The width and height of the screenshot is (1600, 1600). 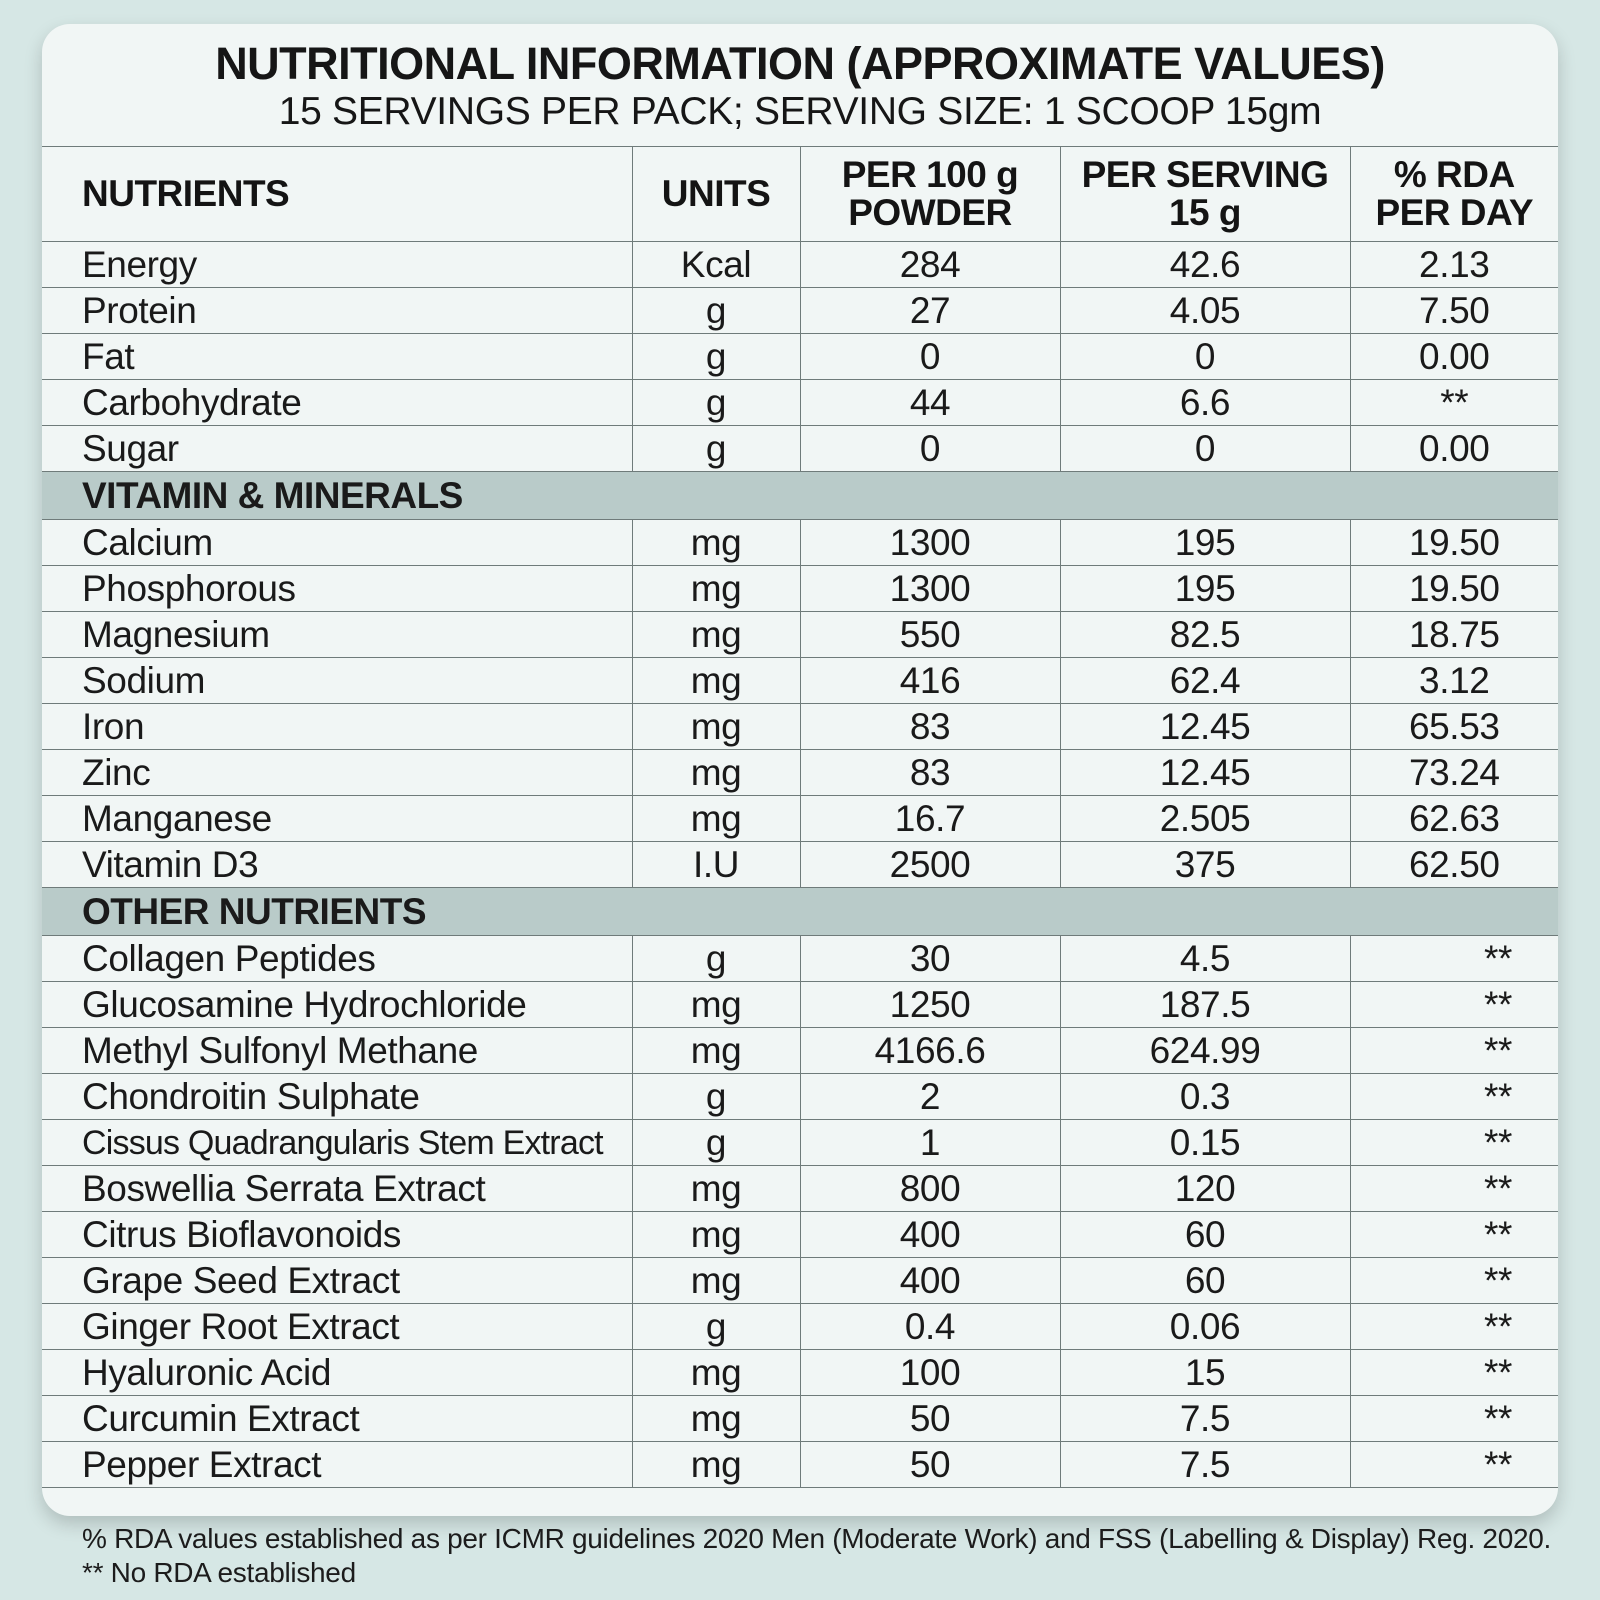 What do you see at coordinates (800, 1372) in the screenshot?
I see `table-row: Hyaluronic Acid mg 100 15 **` at bounding box center [800, 1372].